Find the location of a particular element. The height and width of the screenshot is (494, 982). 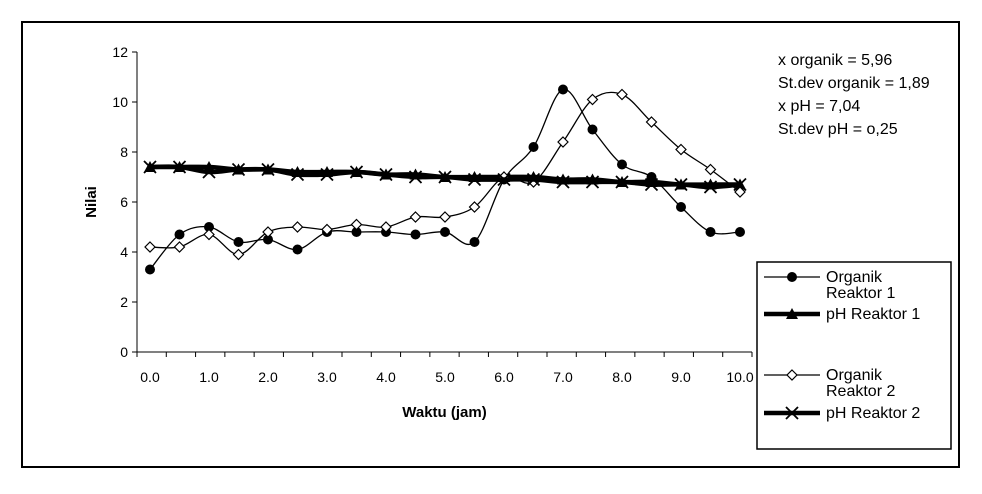

legend-label: pH Reaktor 2 is located at coordinates (873, 413).